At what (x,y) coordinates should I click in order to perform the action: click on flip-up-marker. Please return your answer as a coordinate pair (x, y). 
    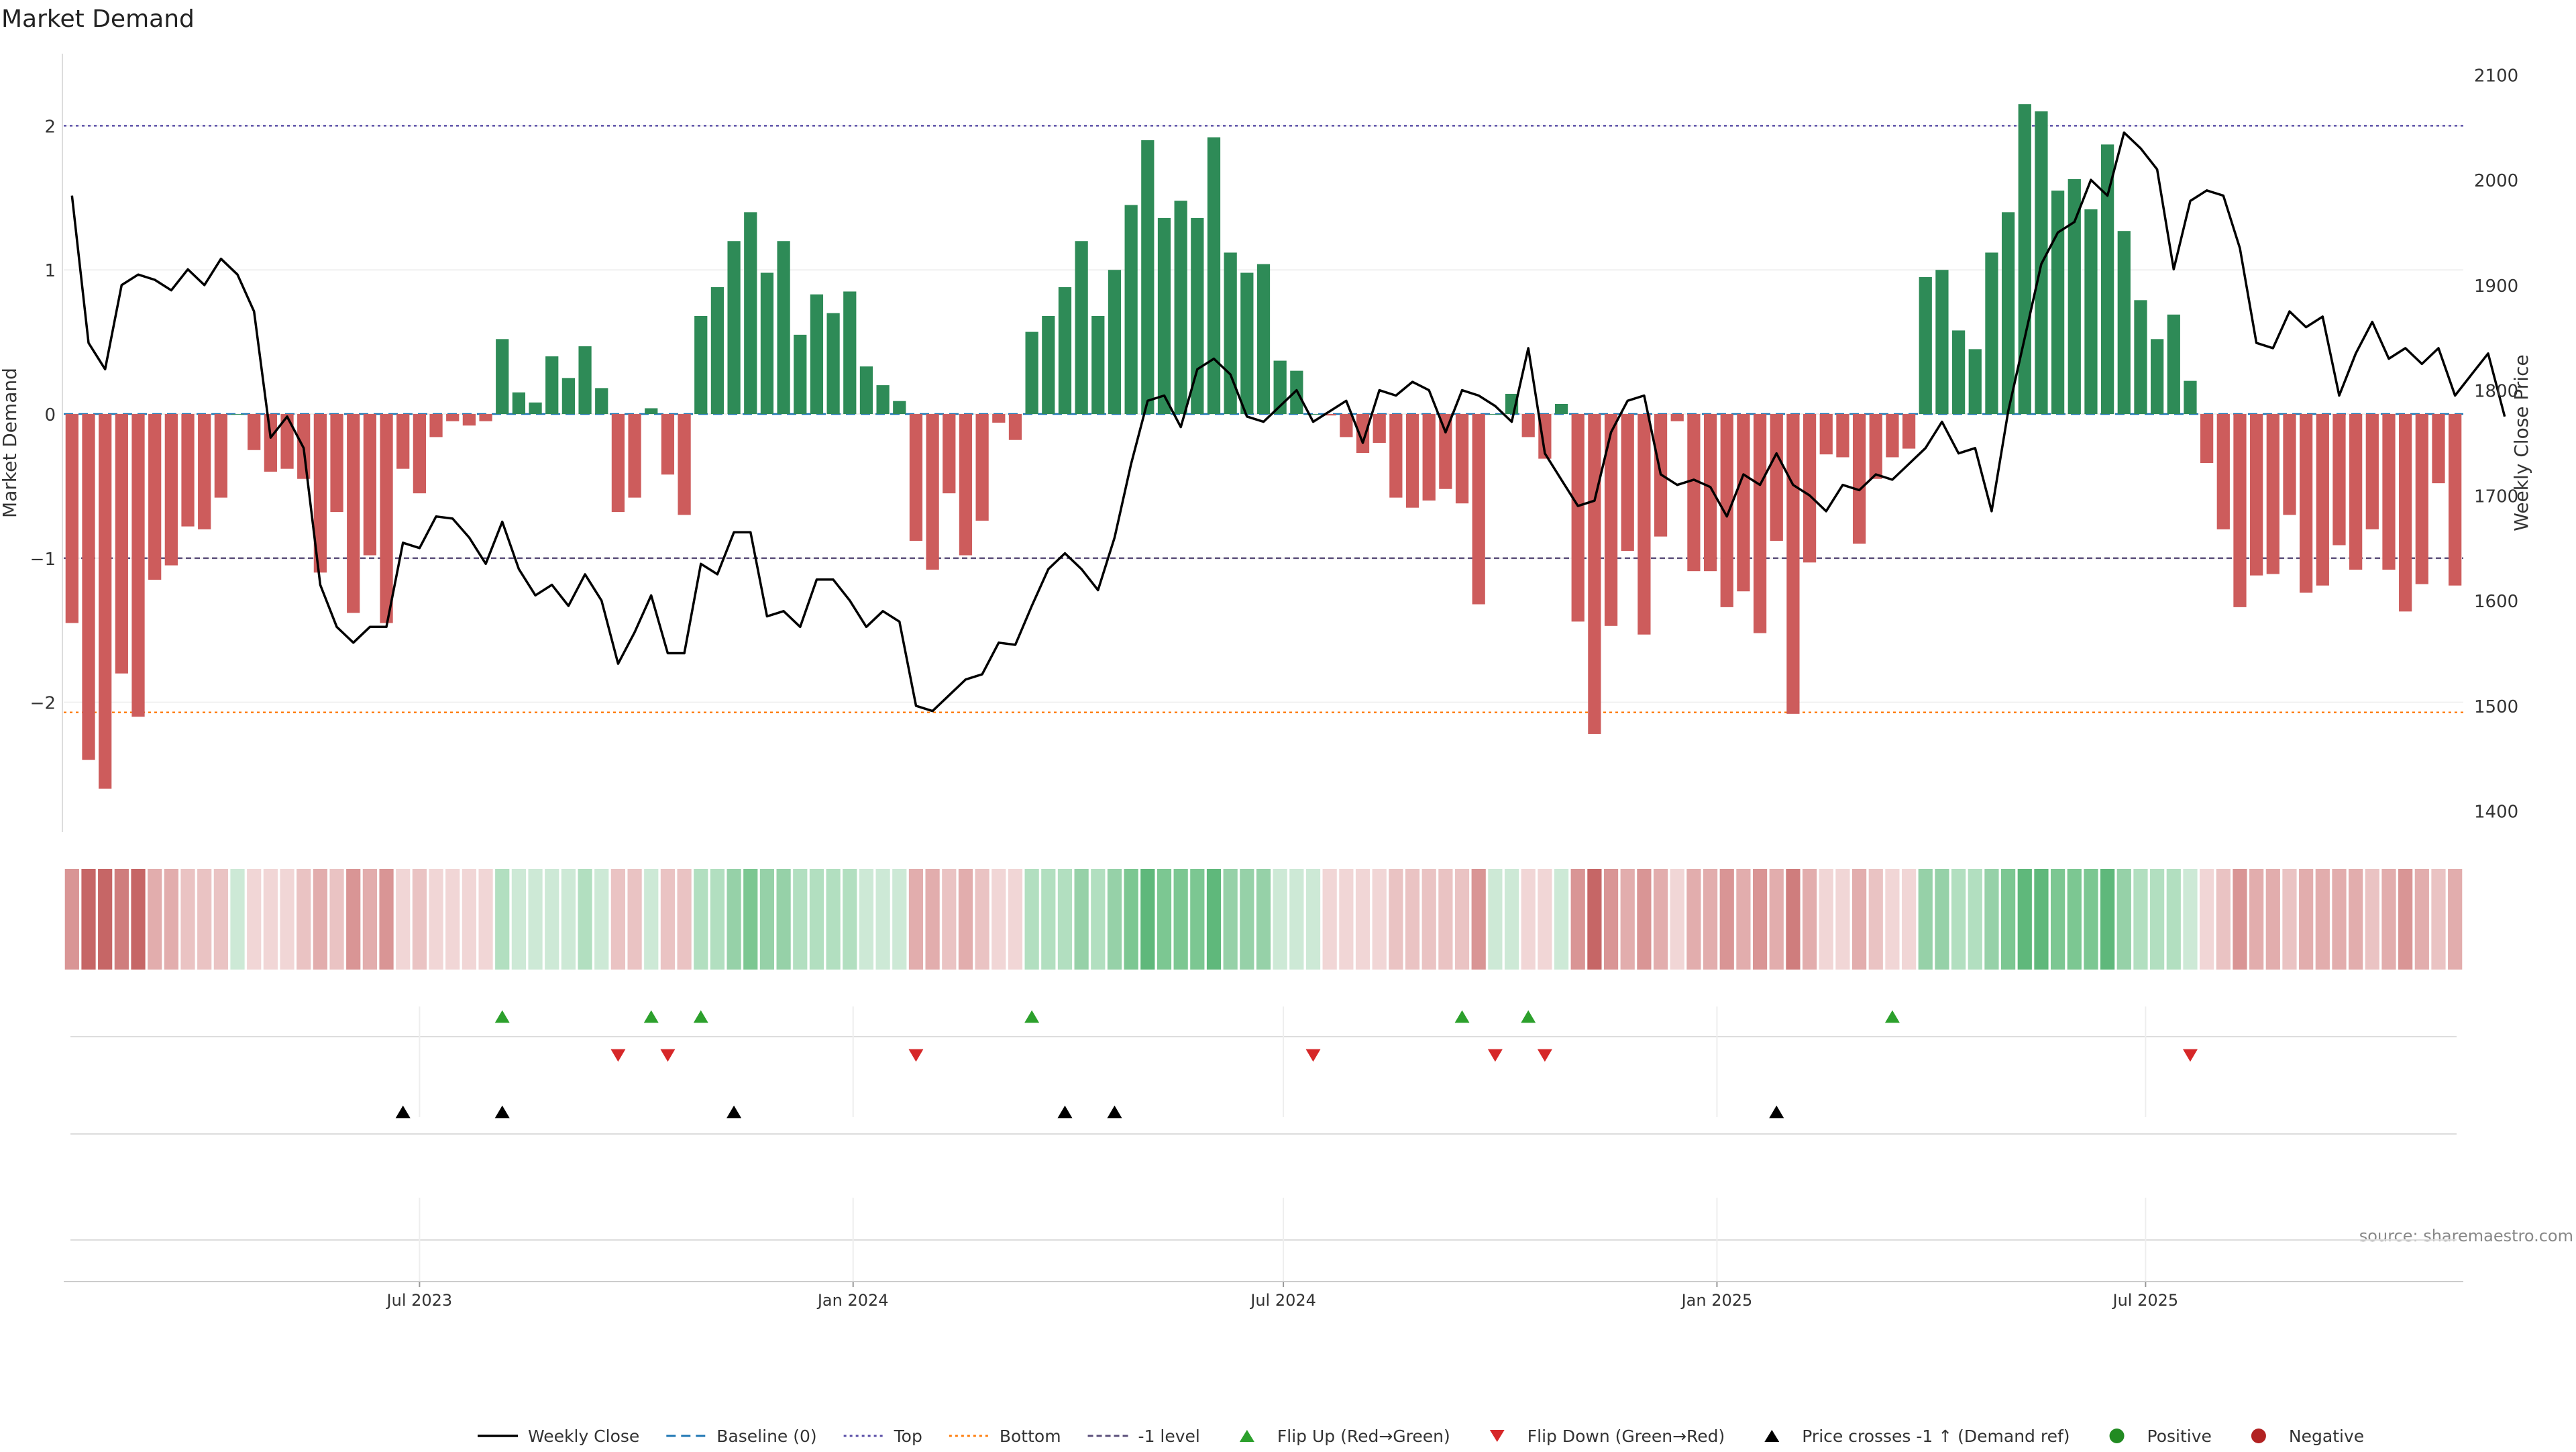
    Looking at the image, I should click on (1528, 1017).